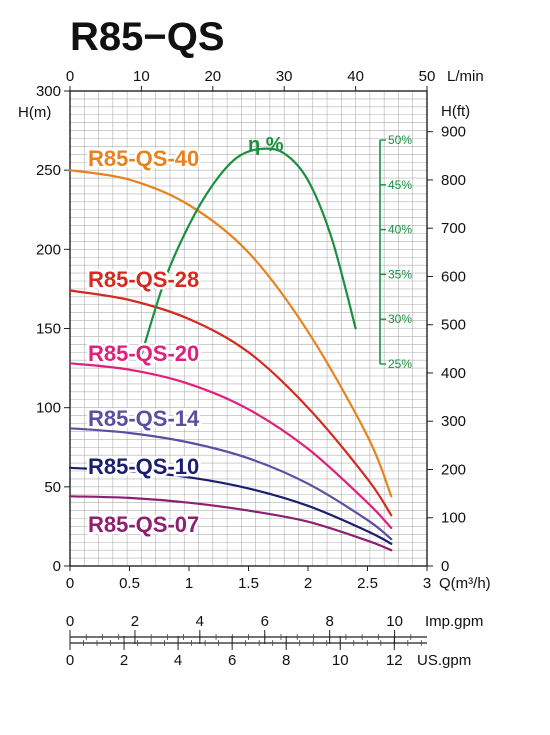  What do you see at coordinates (141, 76) in the screenshot?
I see `top-tick-label: 10` at bounding box center [141, 76].